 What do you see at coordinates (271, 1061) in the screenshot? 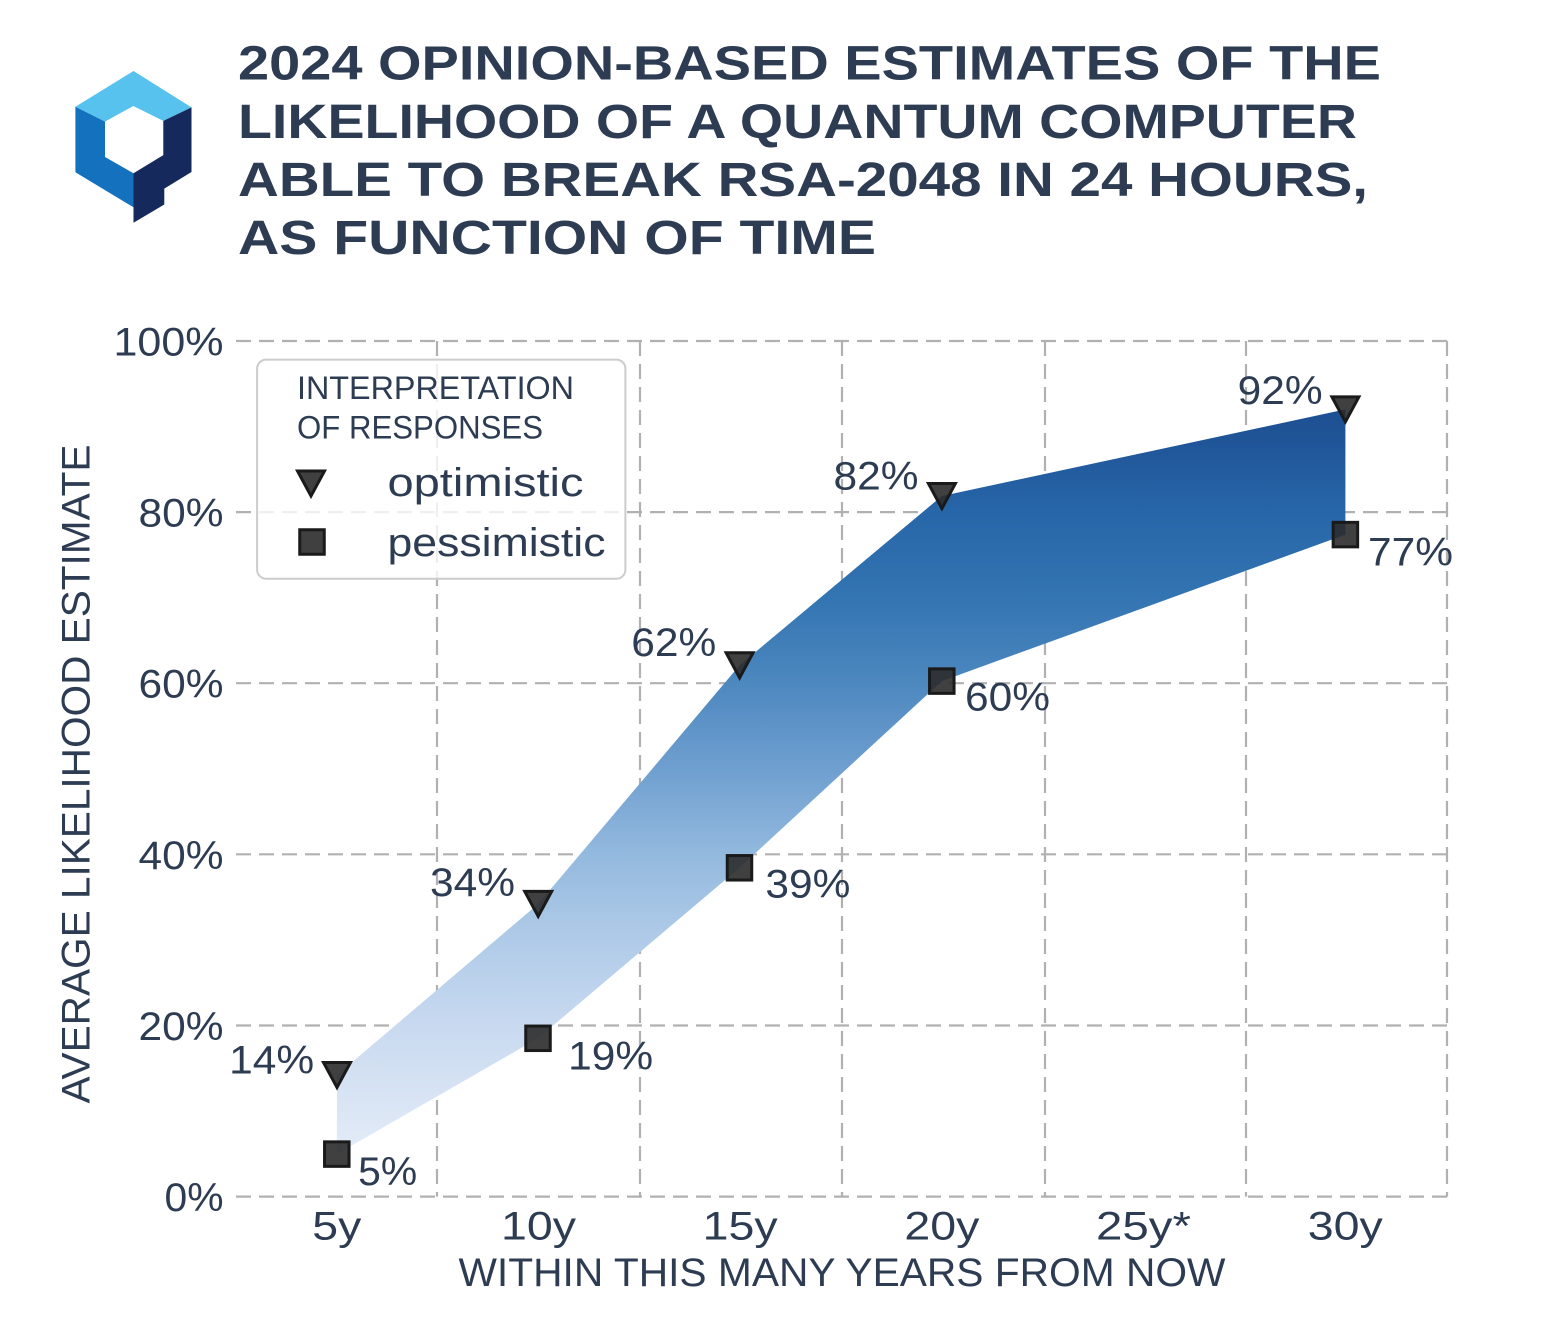
I see `svg-text: 14%` at bounding box center [271, 1061].